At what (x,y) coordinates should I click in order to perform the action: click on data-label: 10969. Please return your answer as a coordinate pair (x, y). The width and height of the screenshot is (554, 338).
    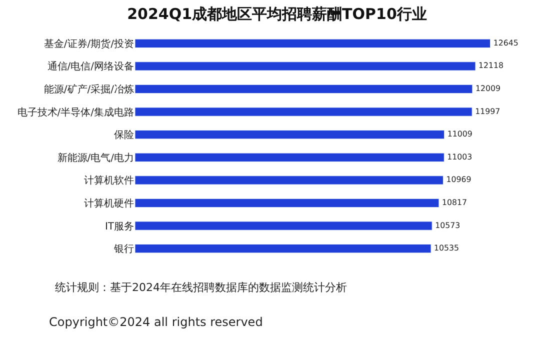
    Looking at the image, I should click on (459, 179).